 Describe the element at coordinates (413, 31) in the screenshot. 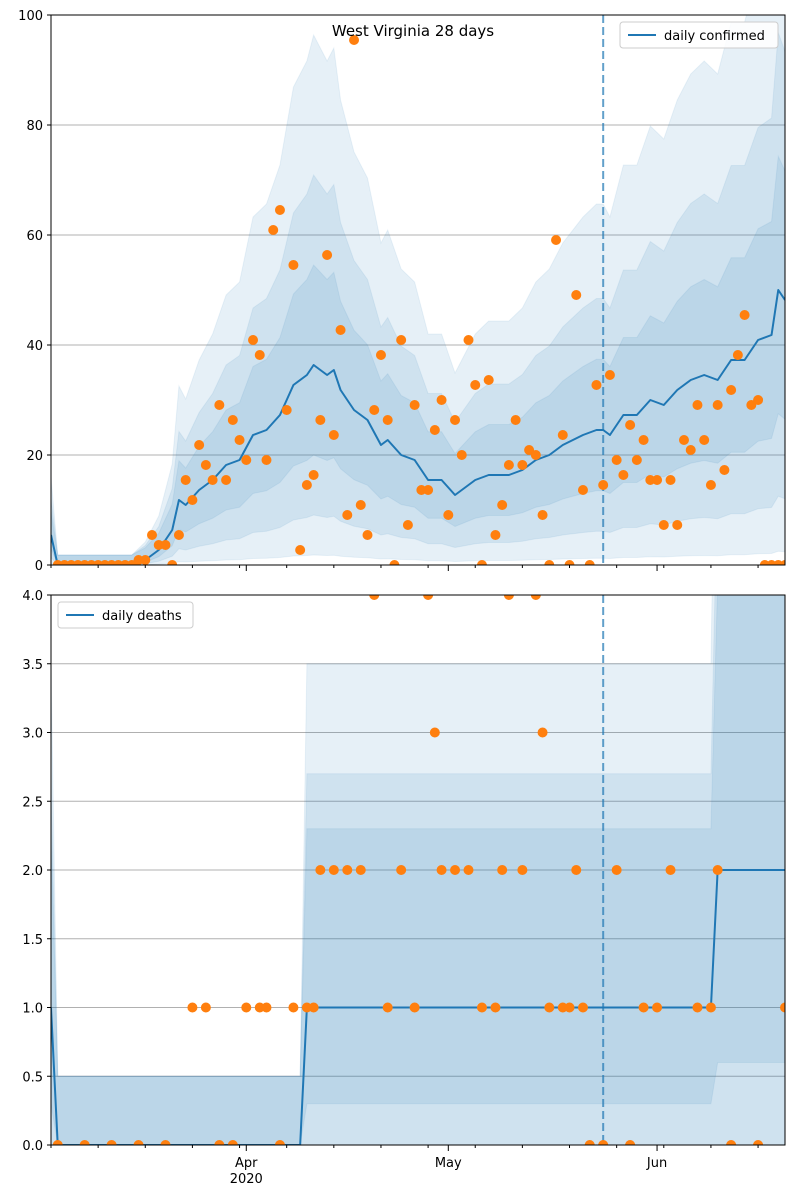

I see `chart-title: West Virginia 28 days` at that location.